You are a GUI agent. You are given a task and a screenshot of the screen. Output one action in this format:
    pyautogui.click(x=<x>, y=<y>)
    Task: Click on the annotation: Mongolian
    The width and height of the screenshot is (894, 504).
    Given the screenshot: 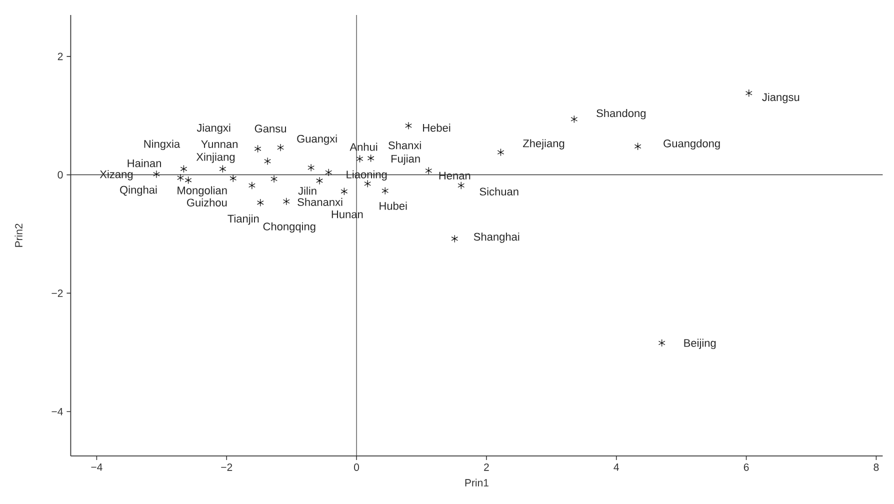 What is the action you would take?
    pyautogui.click(x=202, y=191)
    